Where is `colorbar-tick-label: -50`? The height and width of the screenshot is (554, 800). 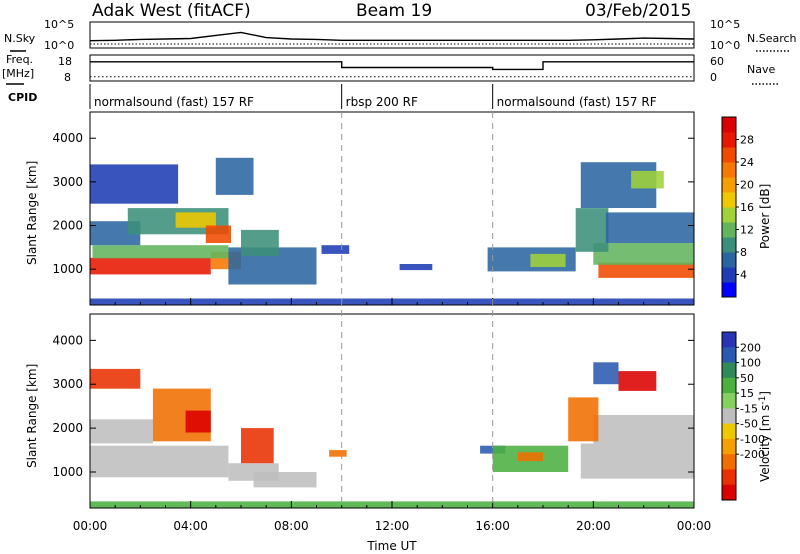 colorbar-tick-label: -50 is located at coordinates (749, 424).